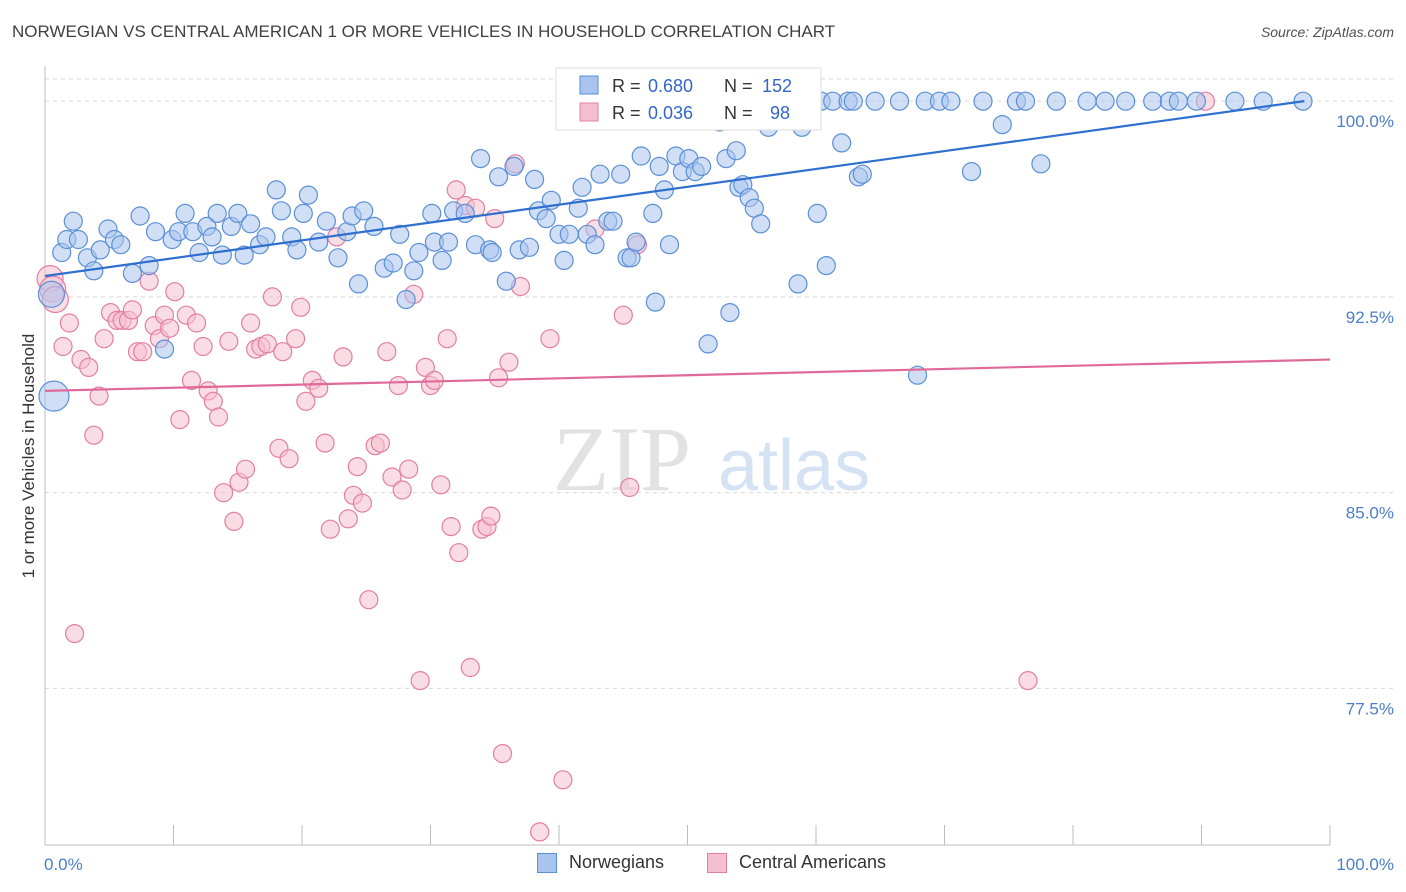  What do you see at coordinates (670, 113) in the screenshot?
I see `legend-r-value-2: 0.036` at bounding box center [670, 113].